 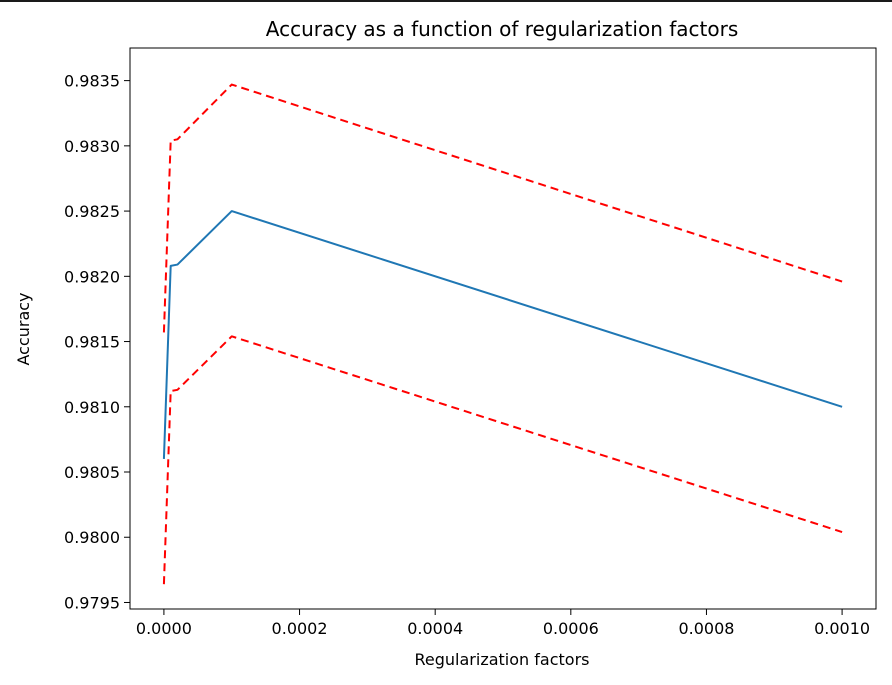 What do you see at coordinates (706, 628) in the screenshot?
I see `x-tick-label: 0.0008` at bounding box center [706, 628].